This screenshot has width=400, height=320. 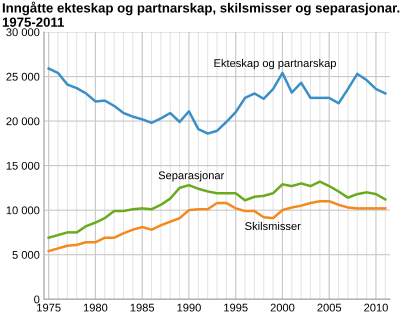 What do you see at coordinates (273, 226) in the screenshot?
I see `series-label: Skilsmisser` at bounding box center [273, 226].